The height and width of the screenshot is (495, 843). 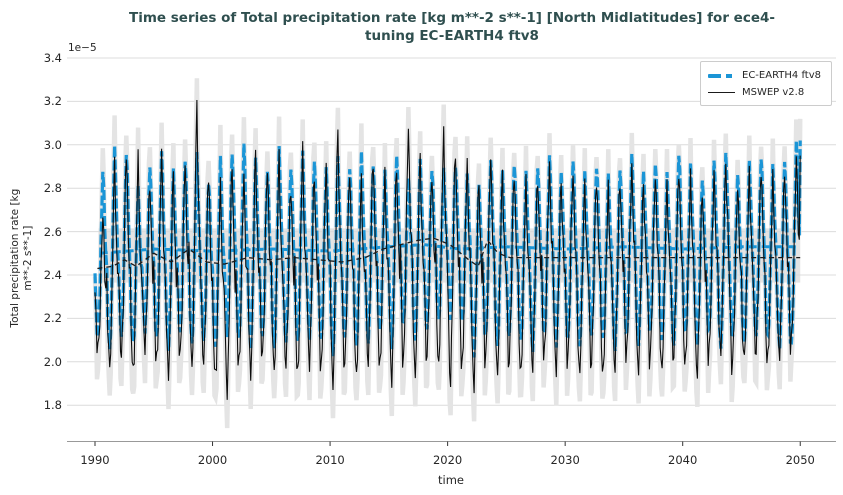 I want to click on legend-entry-ec-earth4: EC-EARTH4 ftv8, so click(x=766, y=75).